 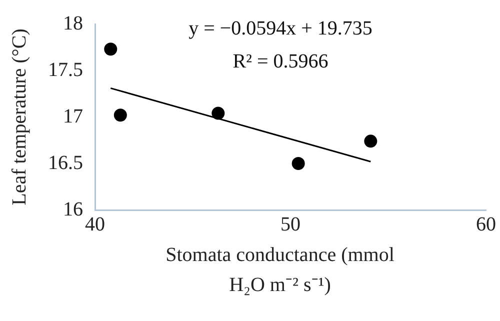 What do you see at coordinates (65, 163) in the screenshot?
I see `y-tick-label: 16.5` at bounding box center [65, 163].